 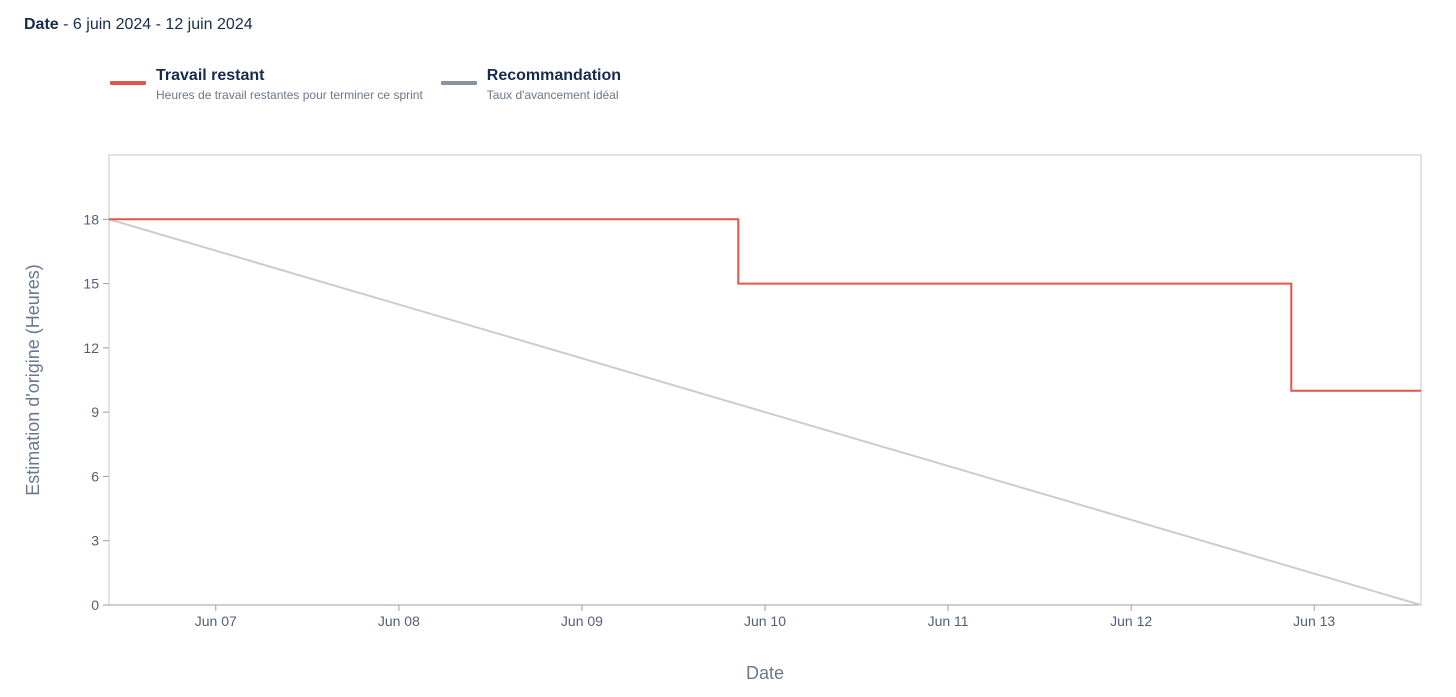 I want to click on date-label: Date, so click(x=41, y=24).